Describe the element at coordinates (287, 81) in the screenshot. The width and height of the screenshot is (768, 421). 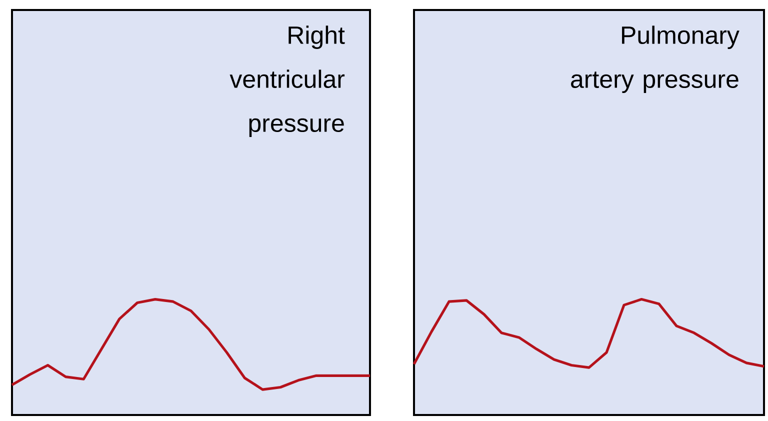
I see `chart-title: Right ventricular pressure` at that location.